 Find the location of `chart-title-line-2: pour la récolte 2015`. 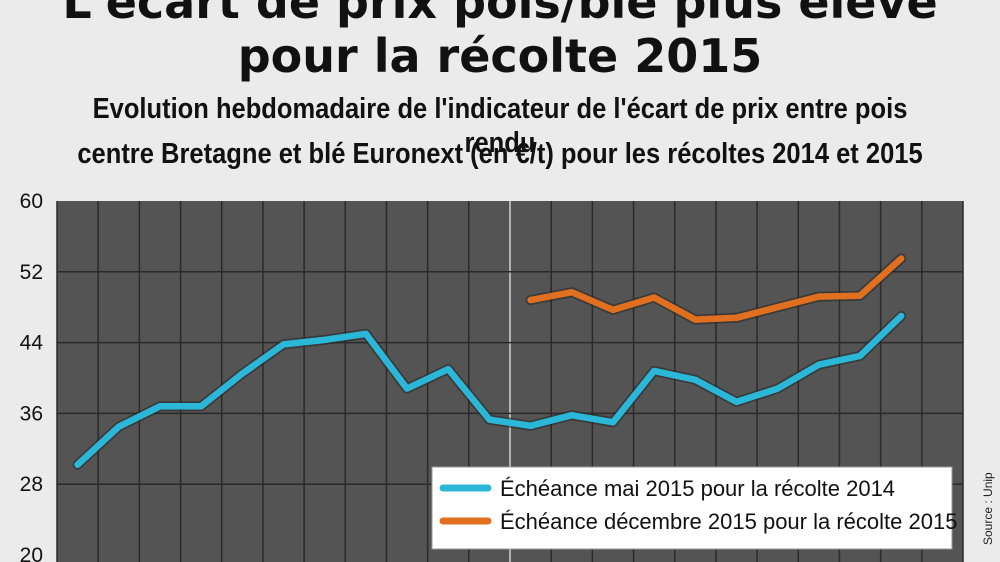

chart-title-line-2: pour la récolte 2015 is located at coordinates (500, 56).